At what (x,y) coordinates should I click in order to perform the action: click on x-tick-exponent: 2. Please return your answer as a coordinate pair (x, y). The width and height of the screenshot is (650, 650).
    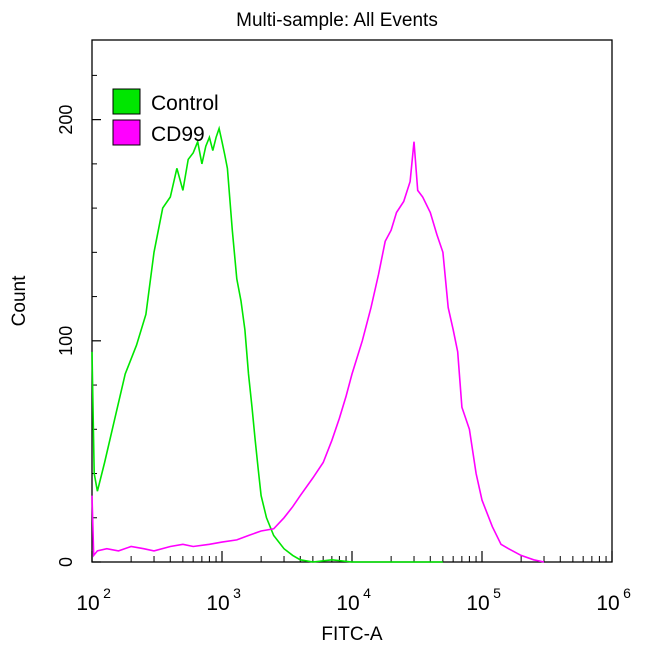
    Looking at the image, I should click on (107, 593).